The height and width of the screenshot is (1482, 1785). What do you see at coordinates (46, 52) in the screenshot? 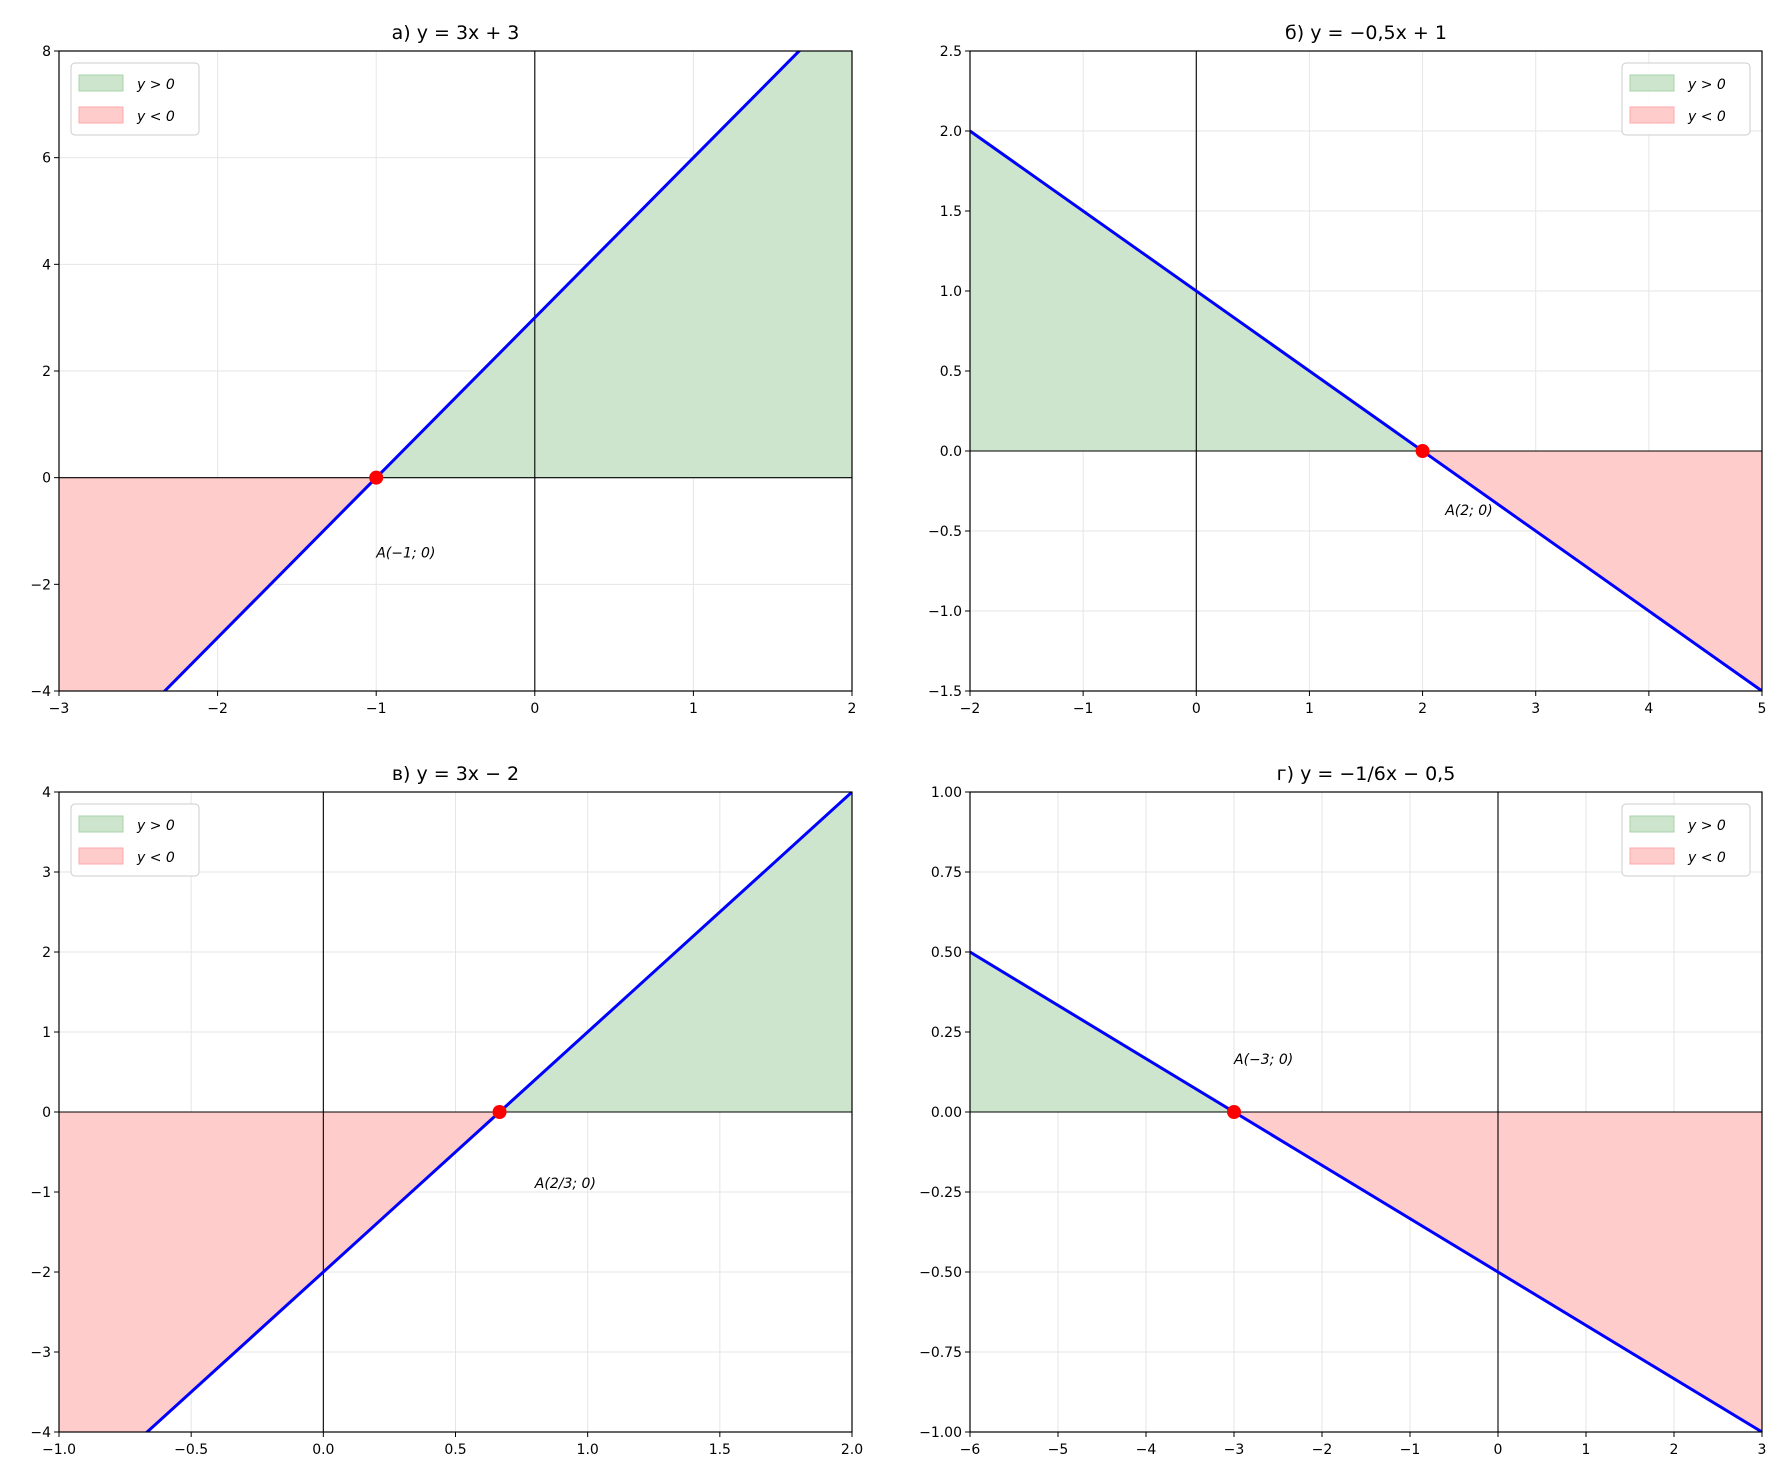
I see `y-tick-label: 8` at bounding box center [46, 52].